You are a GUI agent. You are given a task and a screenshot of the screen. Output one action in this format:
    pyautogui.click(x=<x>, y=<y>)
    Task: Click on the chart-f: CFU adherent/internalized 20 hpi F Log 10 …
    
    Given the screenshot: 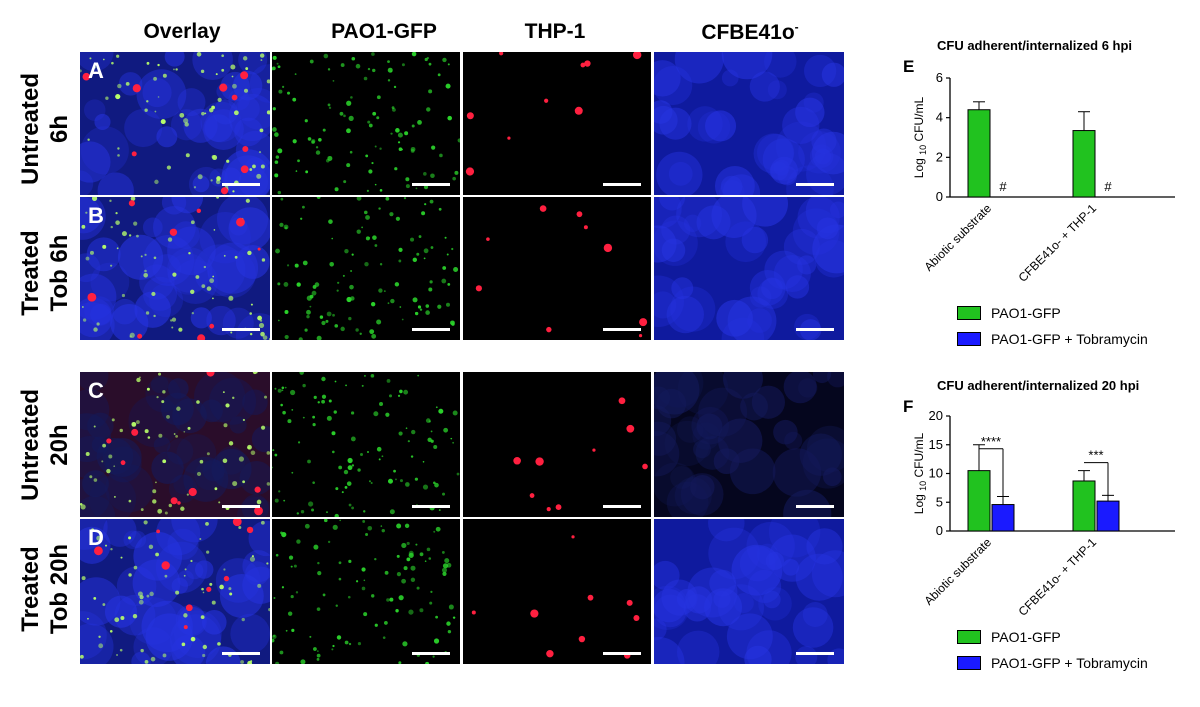 What is the action you would take?
    pyautogui.click(x=1045, y=535)
    